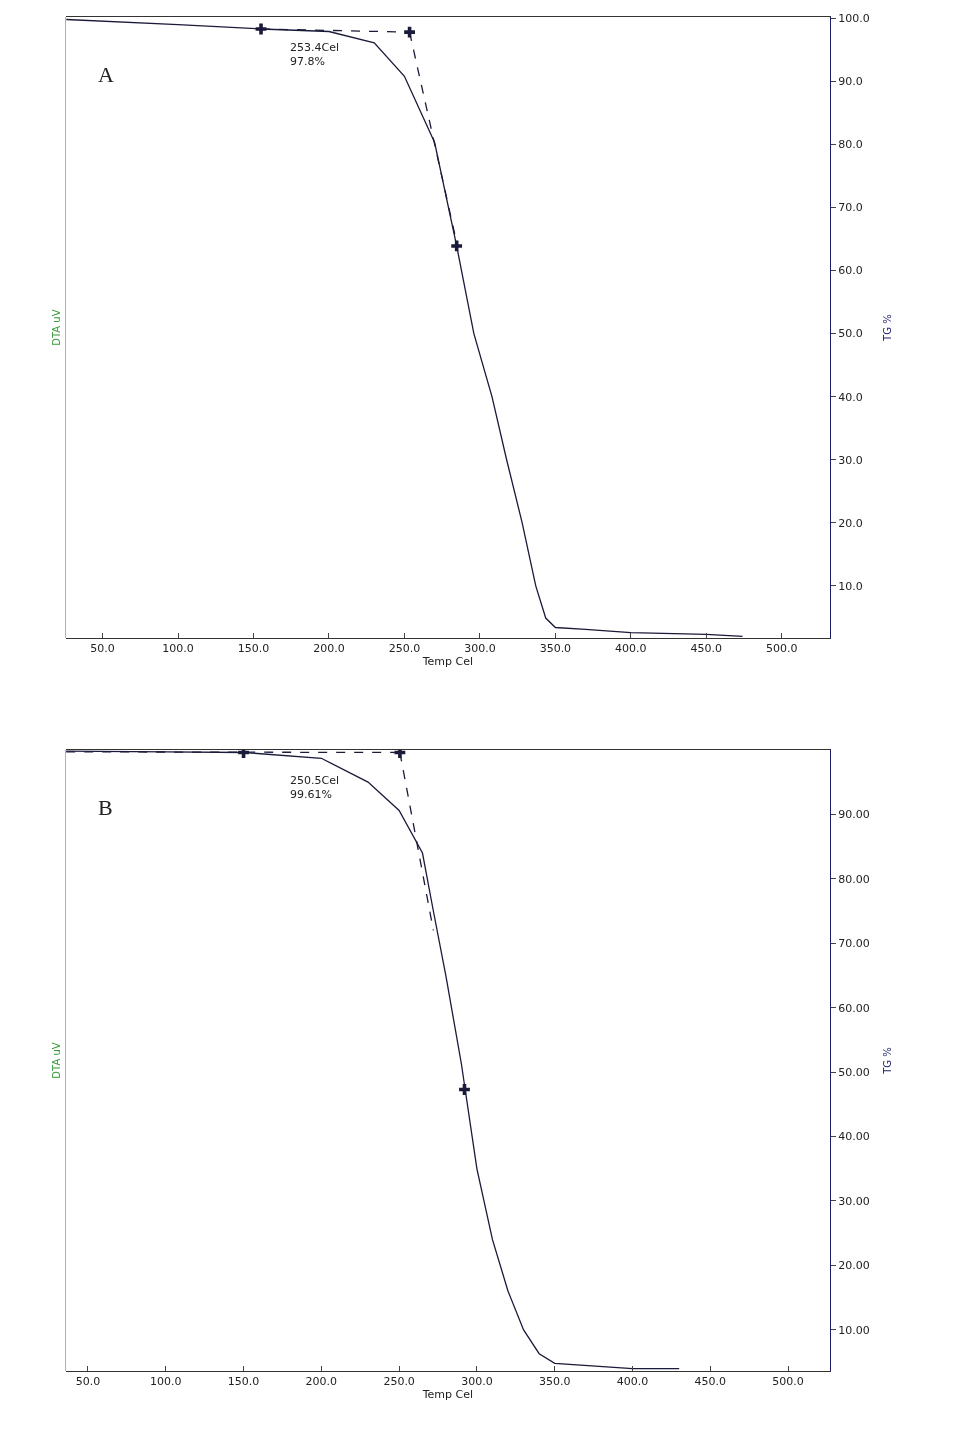 Image resolution: width=959 pixels, height=1443 pixels. What do you see at coordinates (854, 1330) in the screenshot?
I see `y2-tick-label: 10.00` at bounding box center [854, 1330].